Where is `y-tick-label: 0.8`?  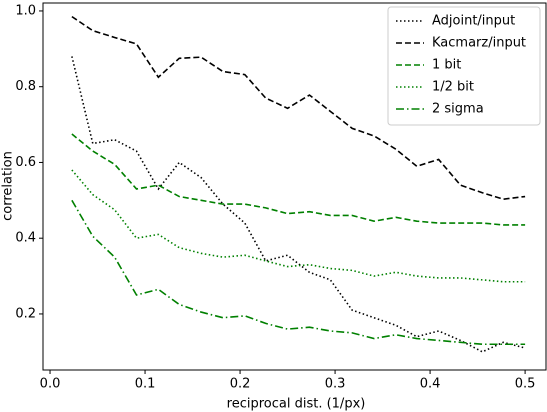 y-tick-label: 0.8 is located at coordinates (25, 86).